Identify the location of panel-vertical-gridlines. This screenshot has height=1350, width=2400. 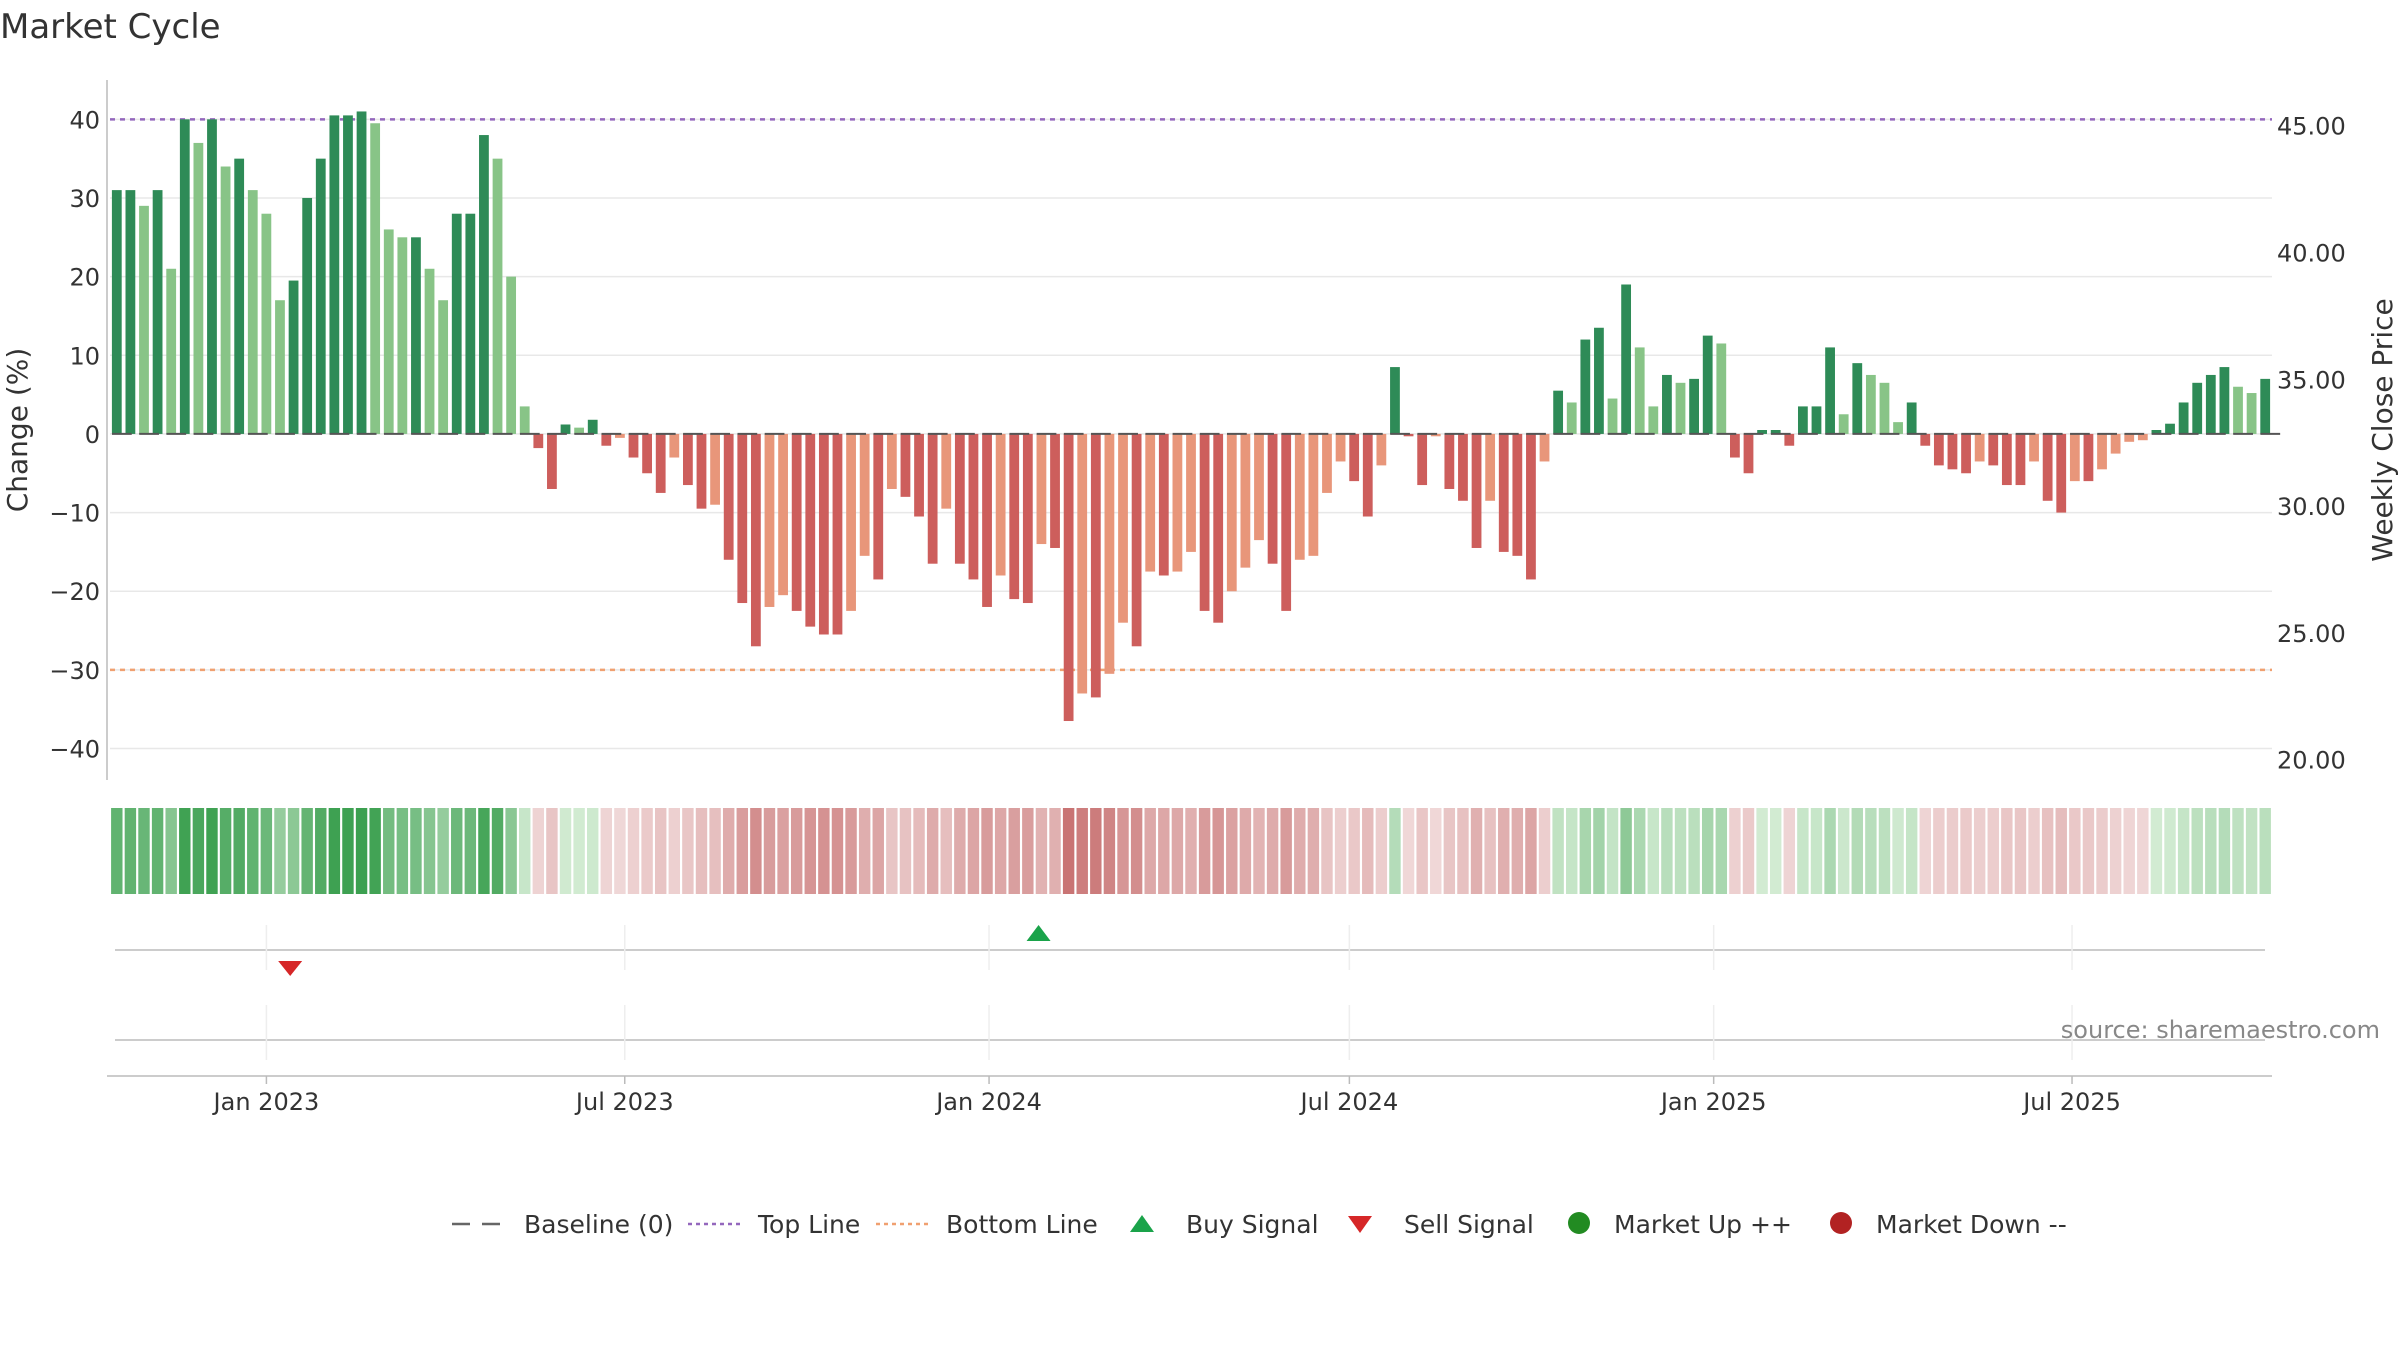
(1169, 992).